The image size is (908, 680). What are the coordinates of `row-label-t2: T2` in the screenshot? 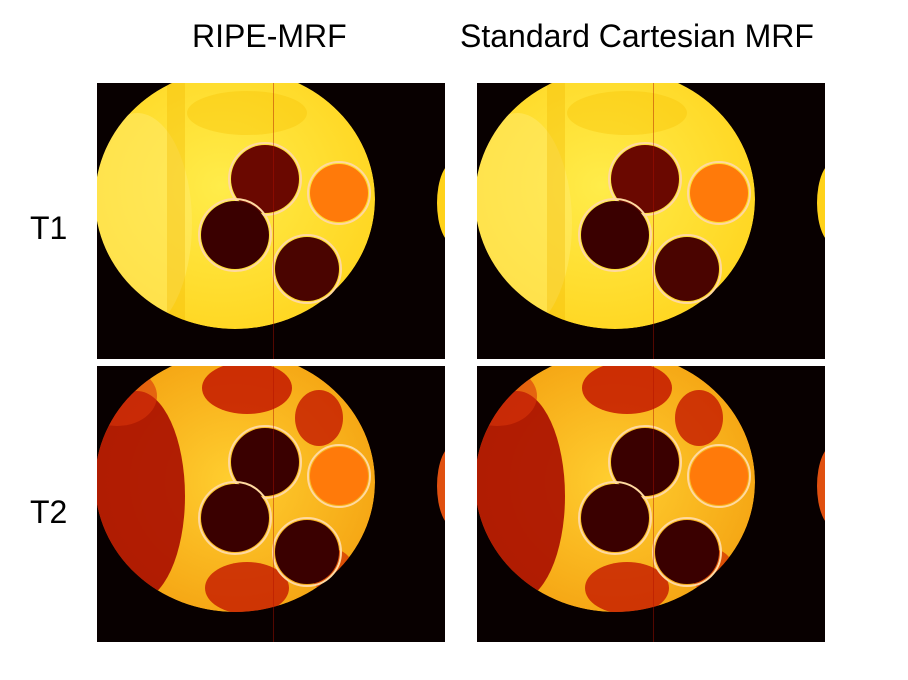 It's located at (49, 512).